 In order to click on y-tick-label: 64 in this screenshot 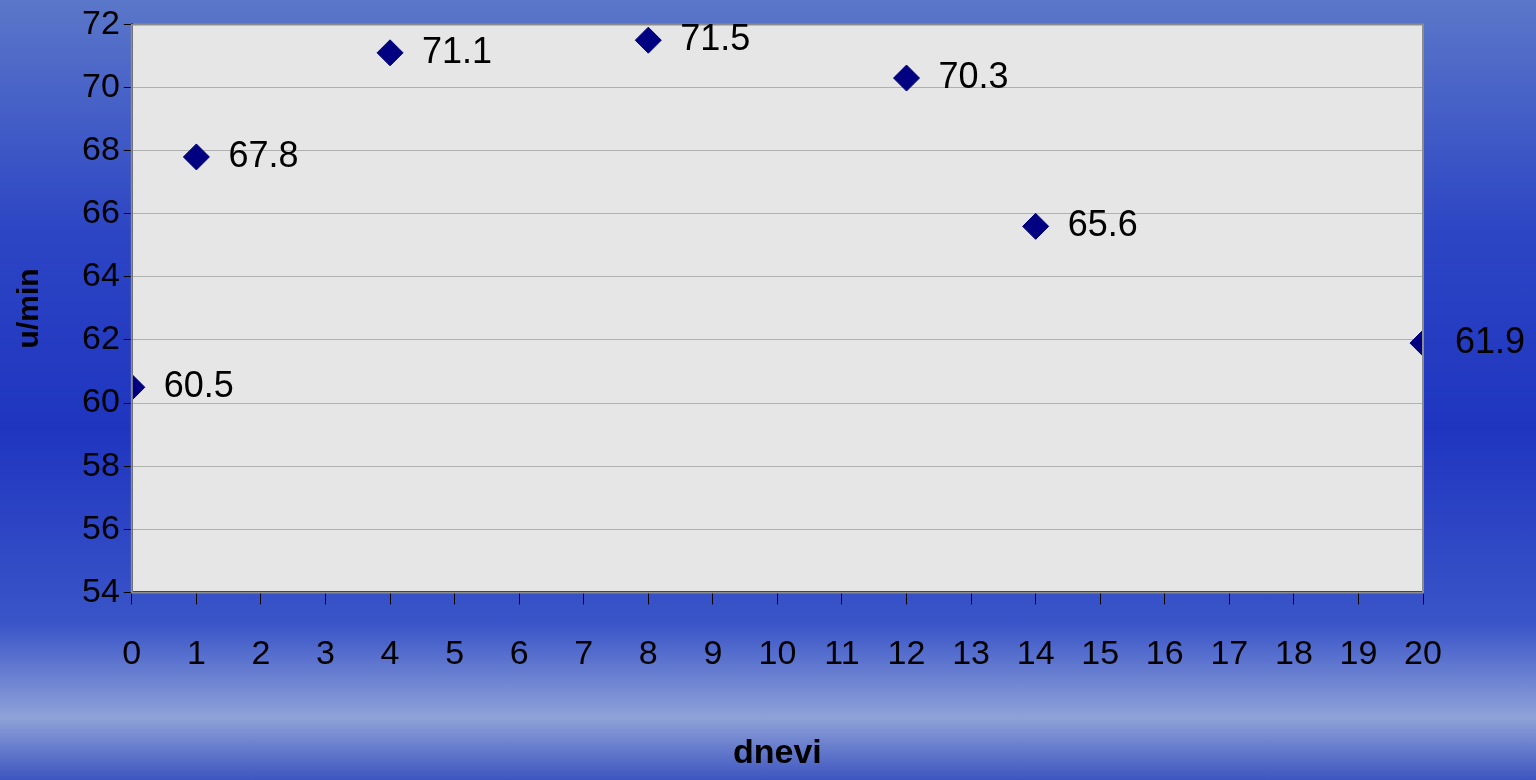, I will do `click(100, 274)`.